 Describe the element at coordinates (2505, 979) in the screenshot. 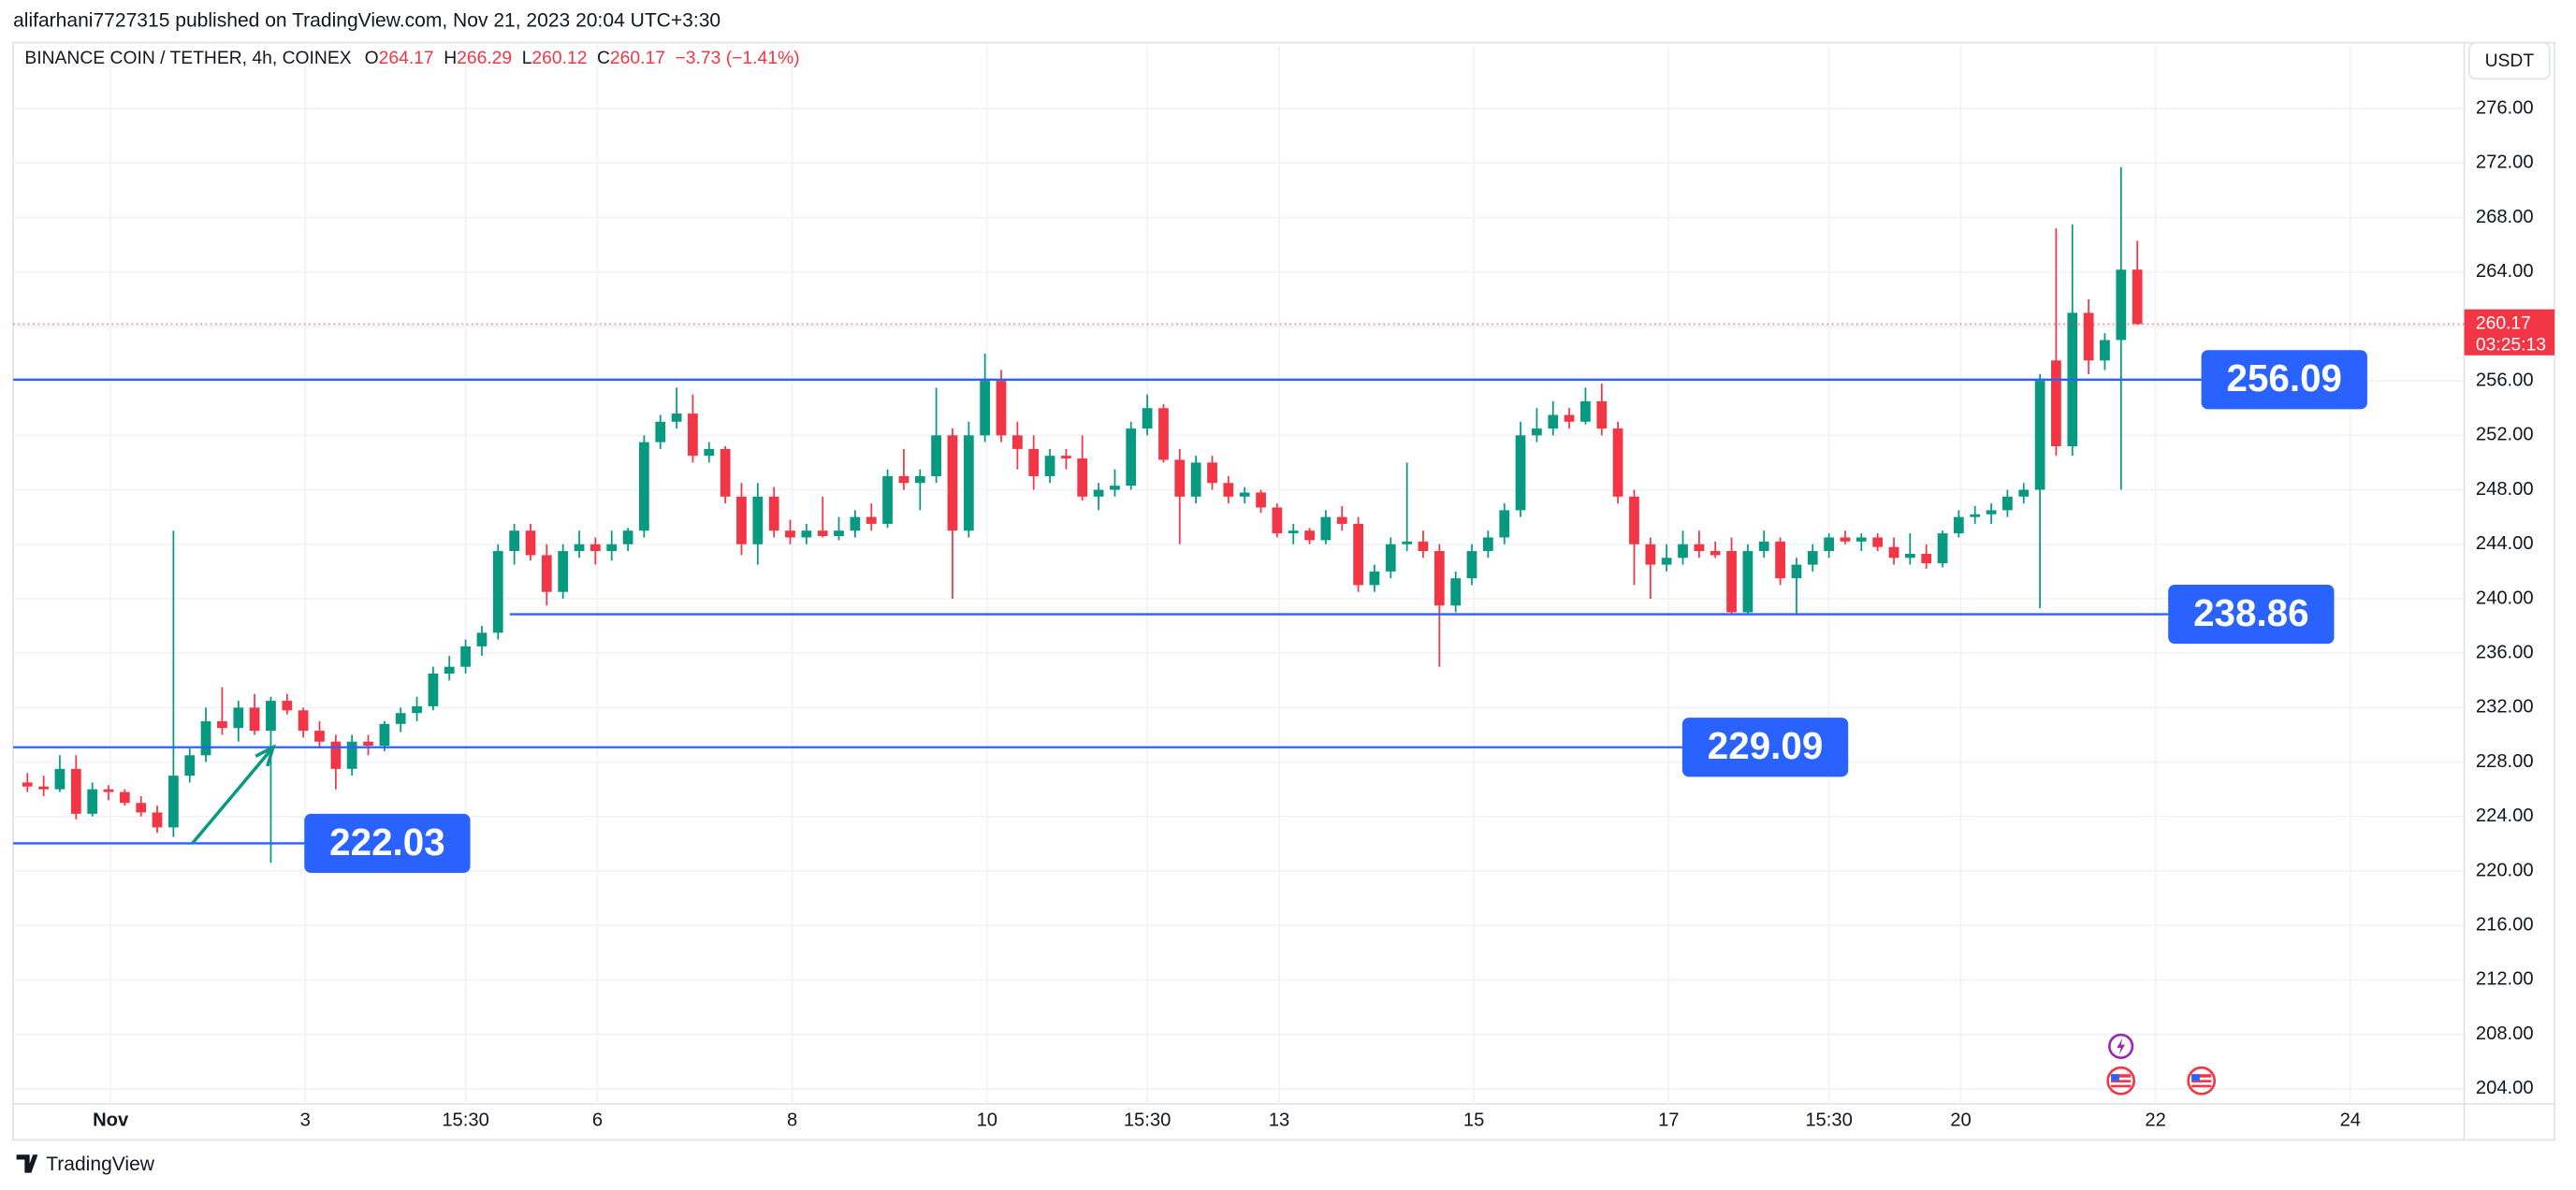

I see `y-tick-label: 212.00` at that location.